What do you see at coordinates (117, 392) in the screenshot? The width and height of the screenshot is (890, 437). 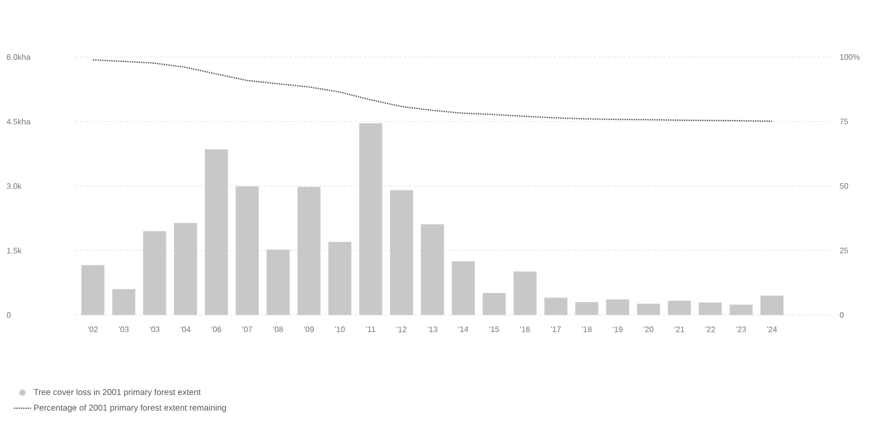 I see `legend-label: Tree cover loss in 2001 primary forest extent` at bounding box center [117, 392].